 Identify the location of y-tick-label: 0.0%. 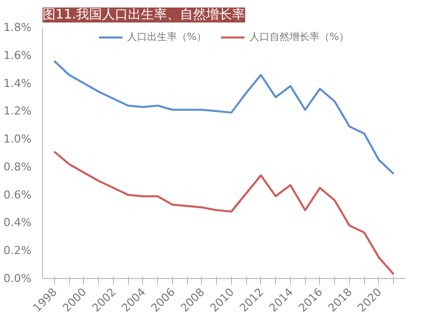
(18, 278).